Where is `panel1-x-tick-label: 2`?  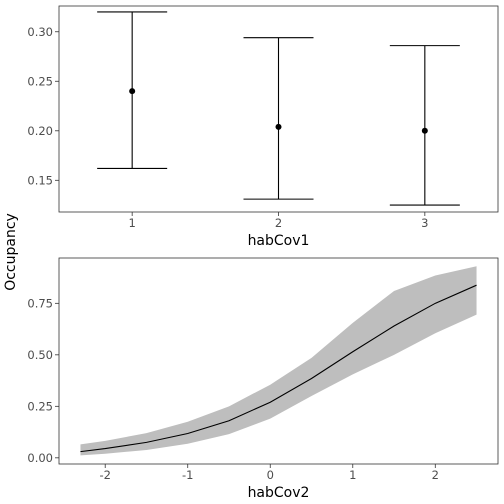
panel1-x-tick-label: 2 is located at coordinates (278, 223).